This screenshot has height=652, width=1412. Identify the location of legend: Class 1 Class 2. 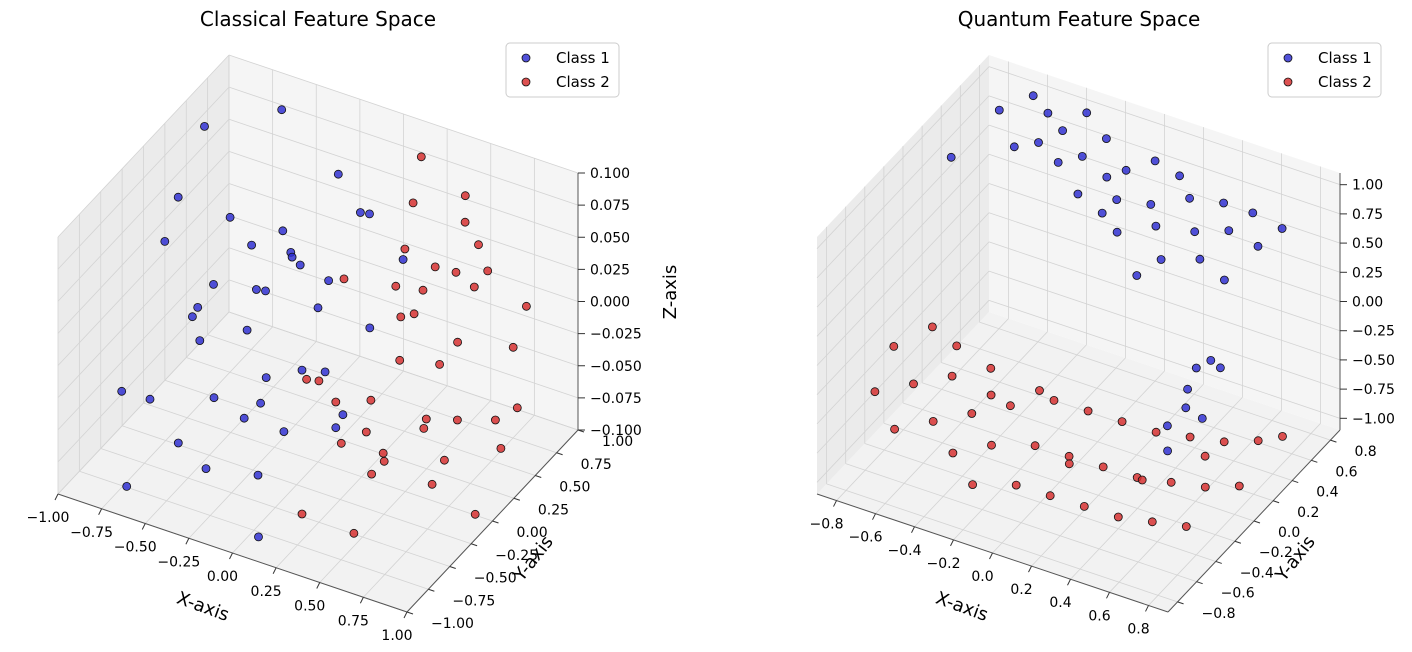
(1324, 70).